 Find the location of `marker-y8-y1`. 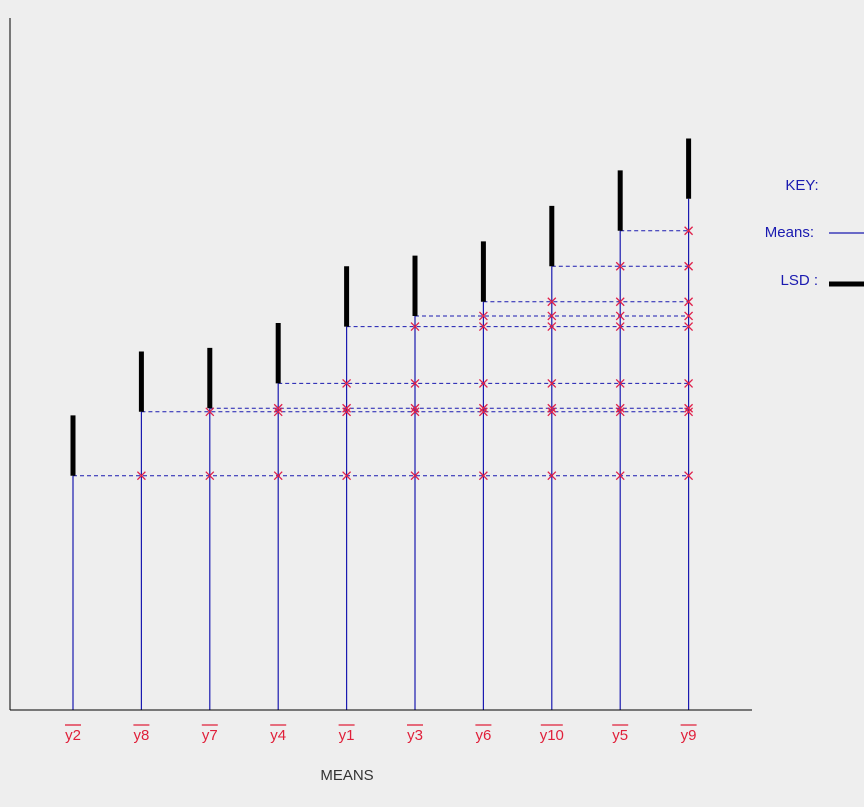

marker-y8-y1 is located at coordinates (347, 412).